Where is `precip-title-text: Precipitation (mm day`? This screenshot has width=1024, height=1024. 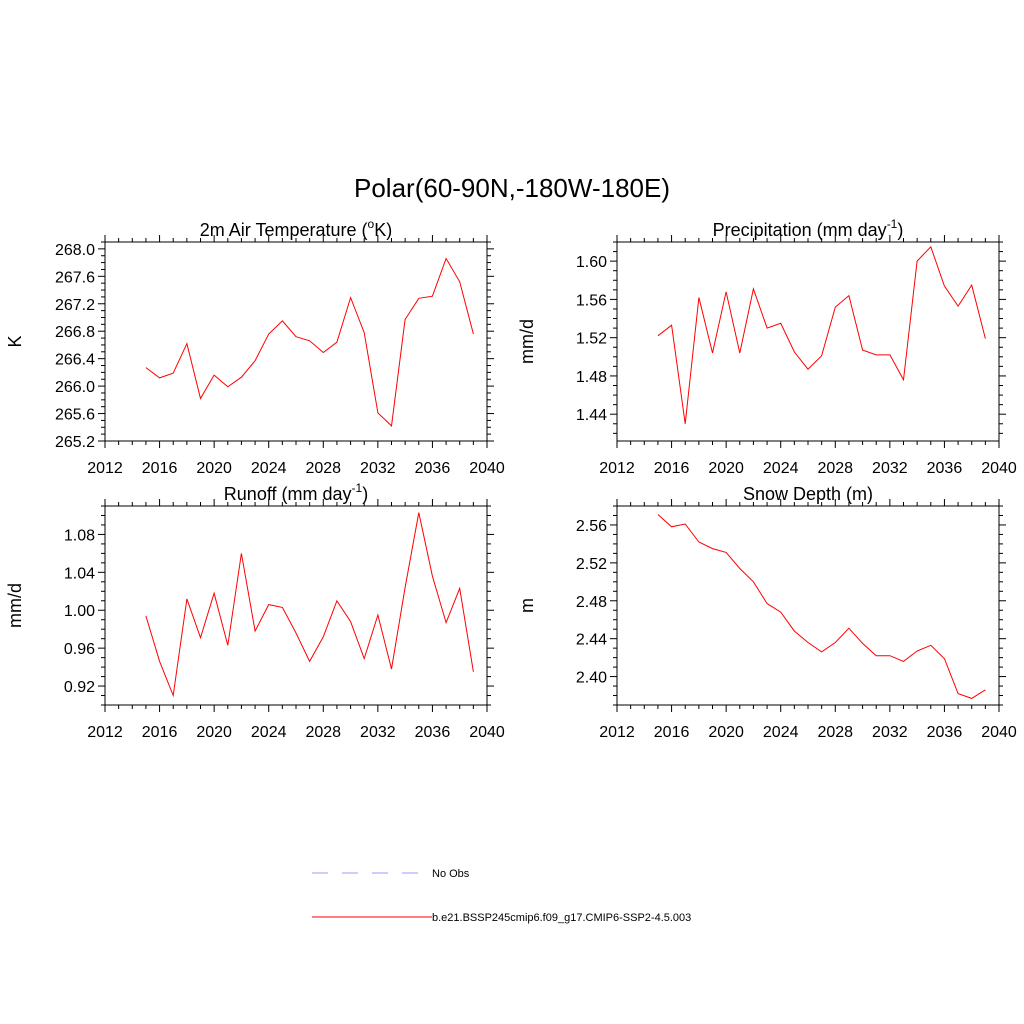 precip-title-text: Precipitation (mm day is located at coordinates (800, 230).